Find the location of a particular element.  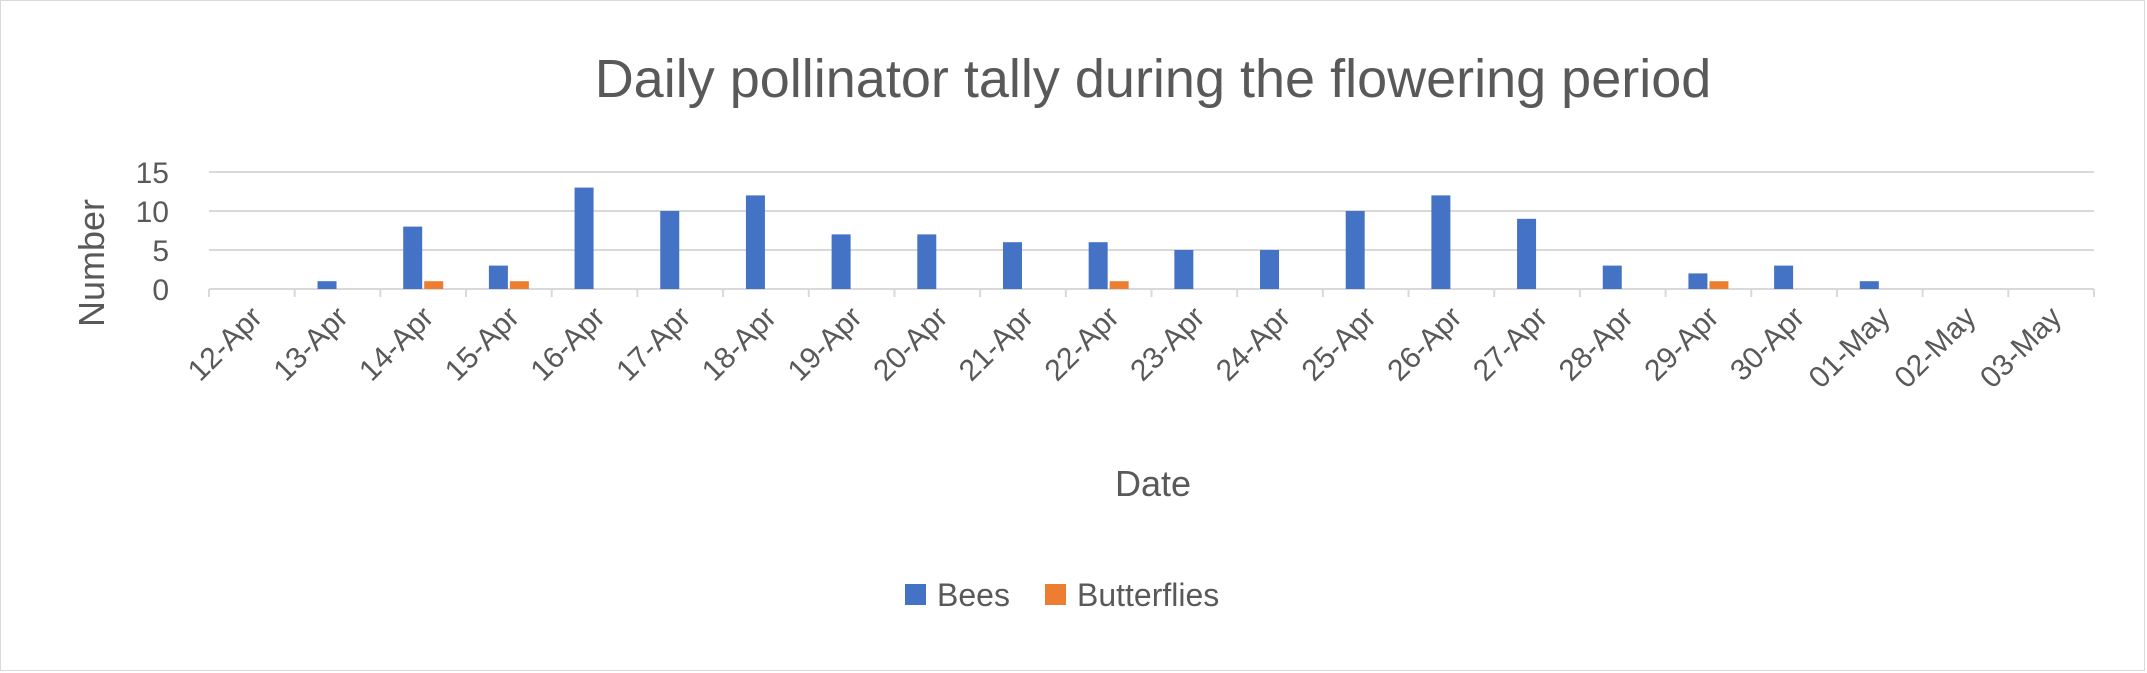

x-tick-label: 25-Apr is located at coordinates (1339, 344).